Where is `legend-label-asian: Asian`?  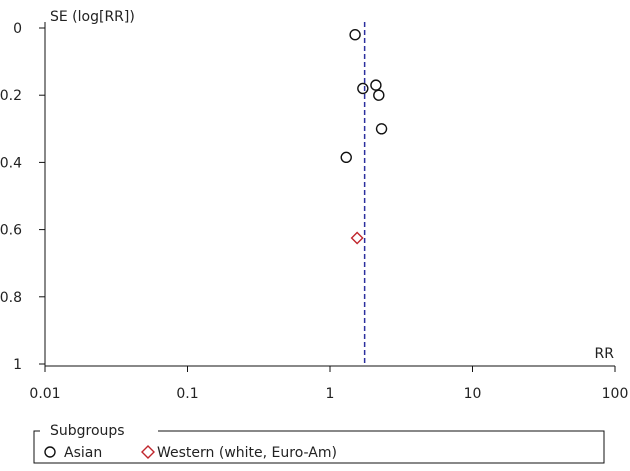 legend-label-asian: Asian is located at coordinates (83, 453).